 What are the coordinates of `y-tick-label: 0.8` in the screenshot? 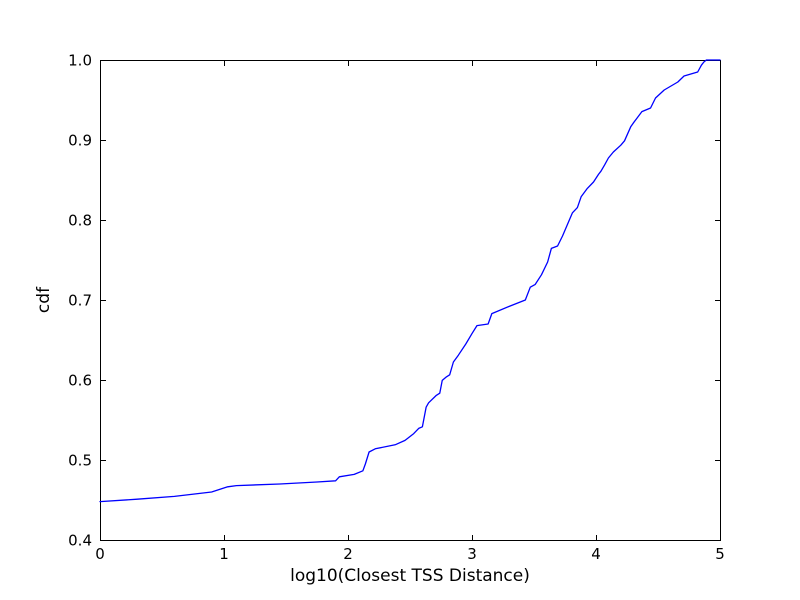 It's located at (80, 221).